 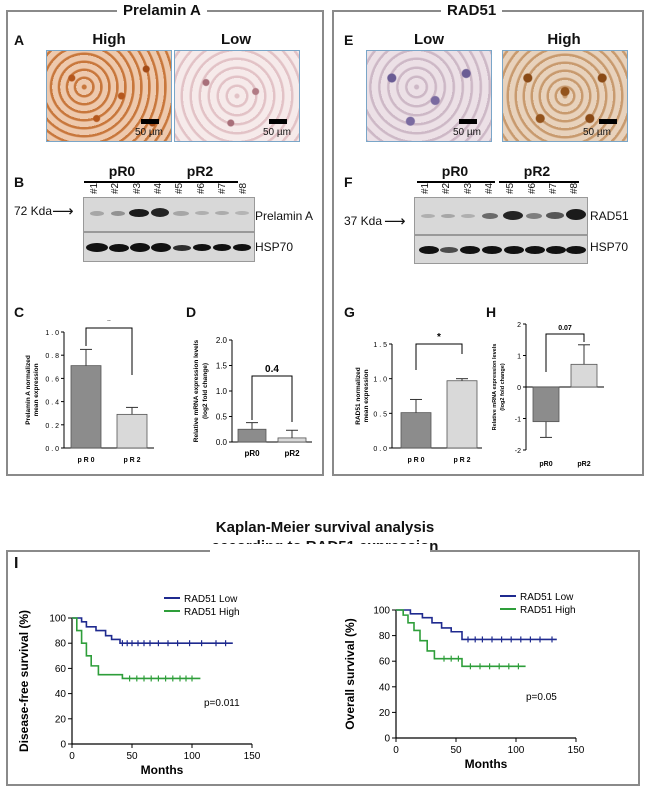 I want to click on blot-f-loading-label: HSP70, so click(x=609, y=247).